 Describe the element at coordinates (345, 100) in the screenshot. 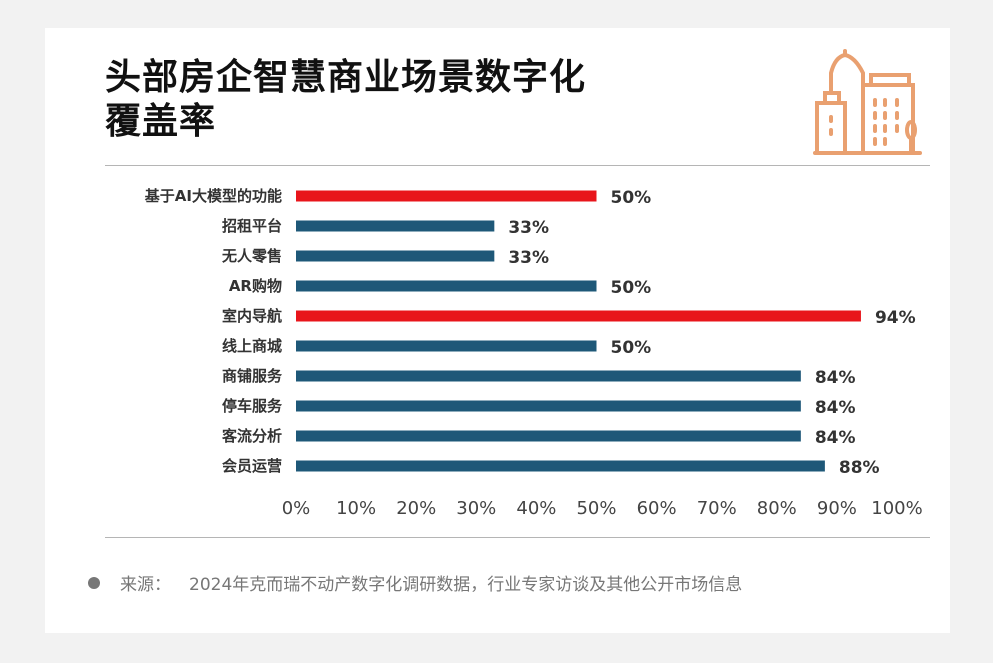

I see `chart-title: 头部房企智慧商业场景数字化 覆盖率` at that location.